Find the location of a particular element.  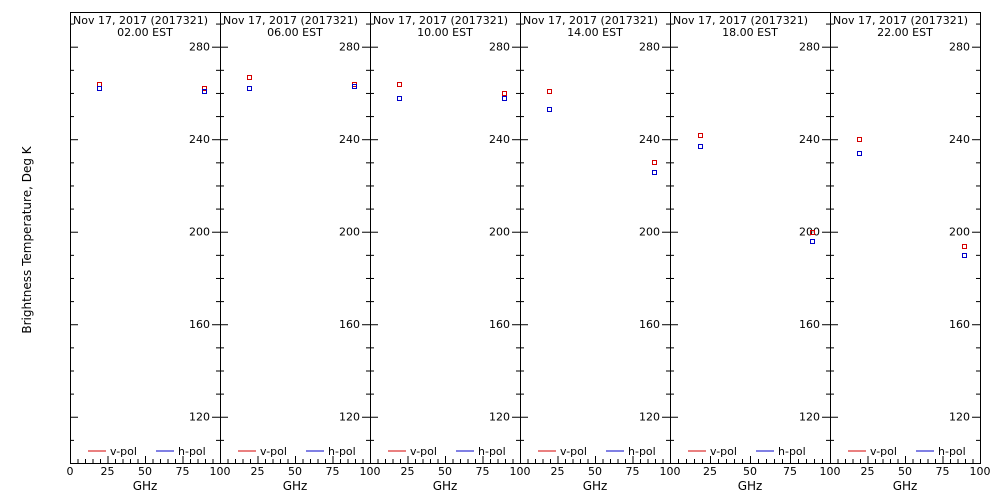

panel-subtitle: 18.00 EST is located at coordinates (750, 32).